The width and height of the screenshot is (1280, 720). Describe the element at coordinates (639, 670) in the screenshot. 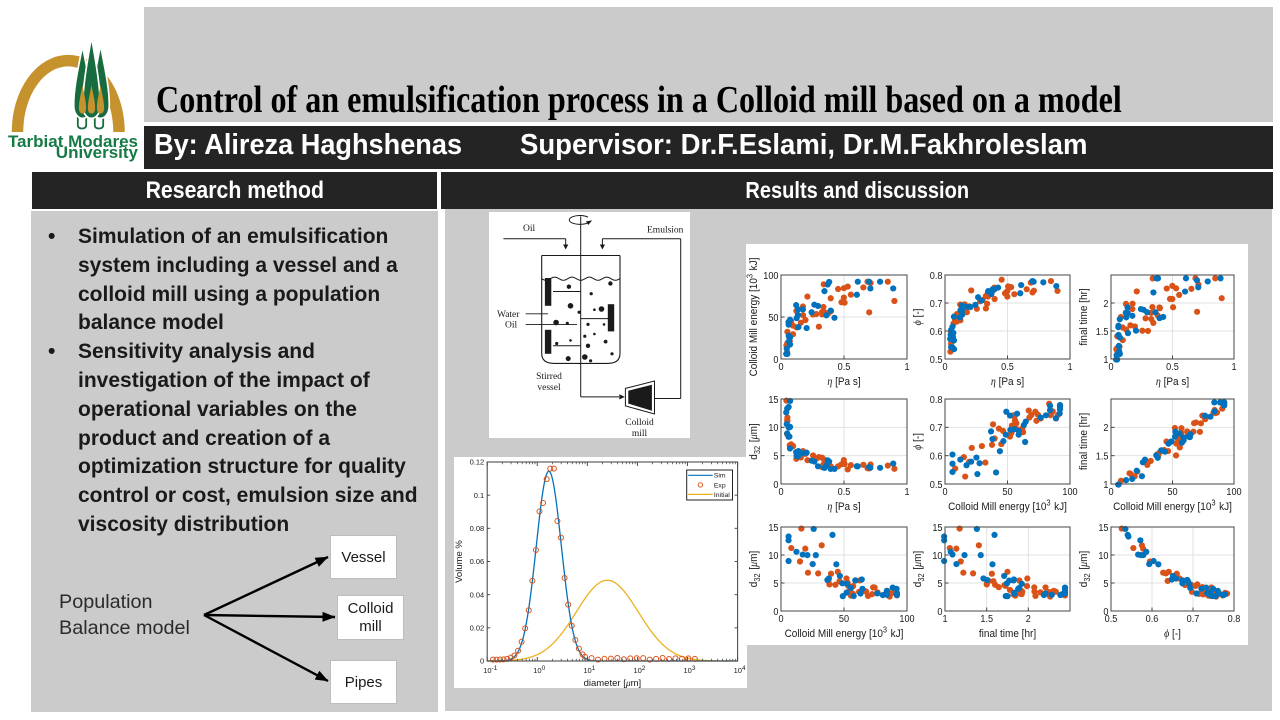

I see `svg-text: 10²` at that location.